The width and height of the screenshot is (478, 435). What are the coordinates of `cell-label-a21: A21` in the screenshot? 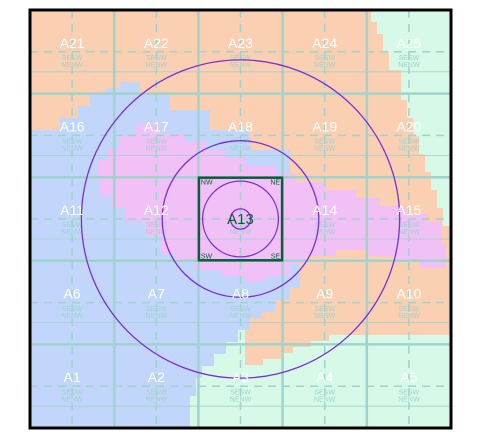 It's located at (72, 43).